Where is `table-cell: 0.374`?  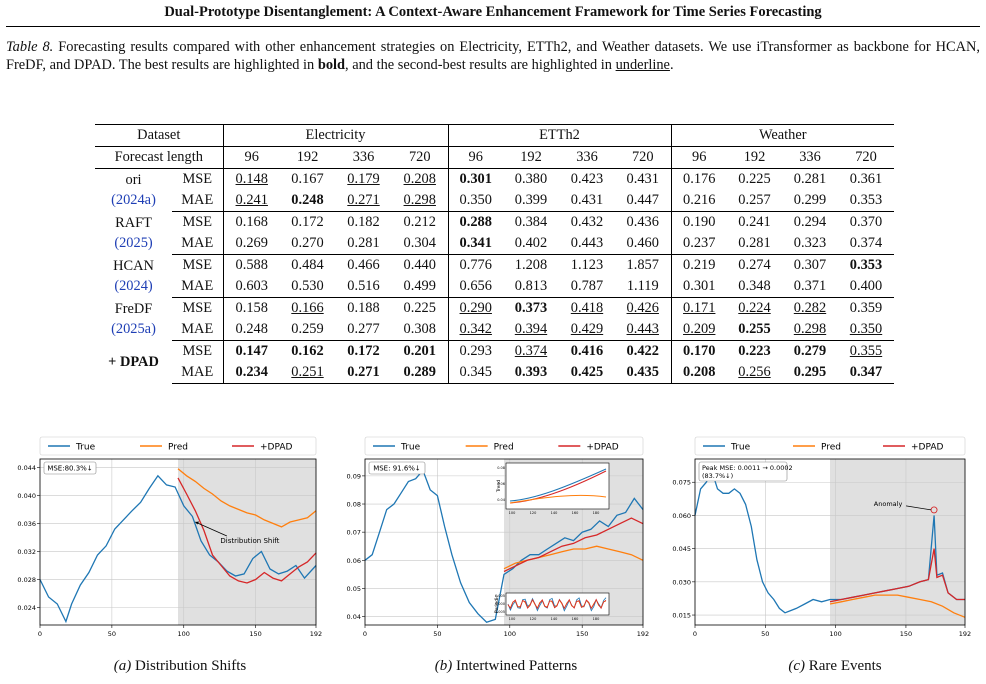 table-cell: 0.374 is located at coordinates (866, 244).